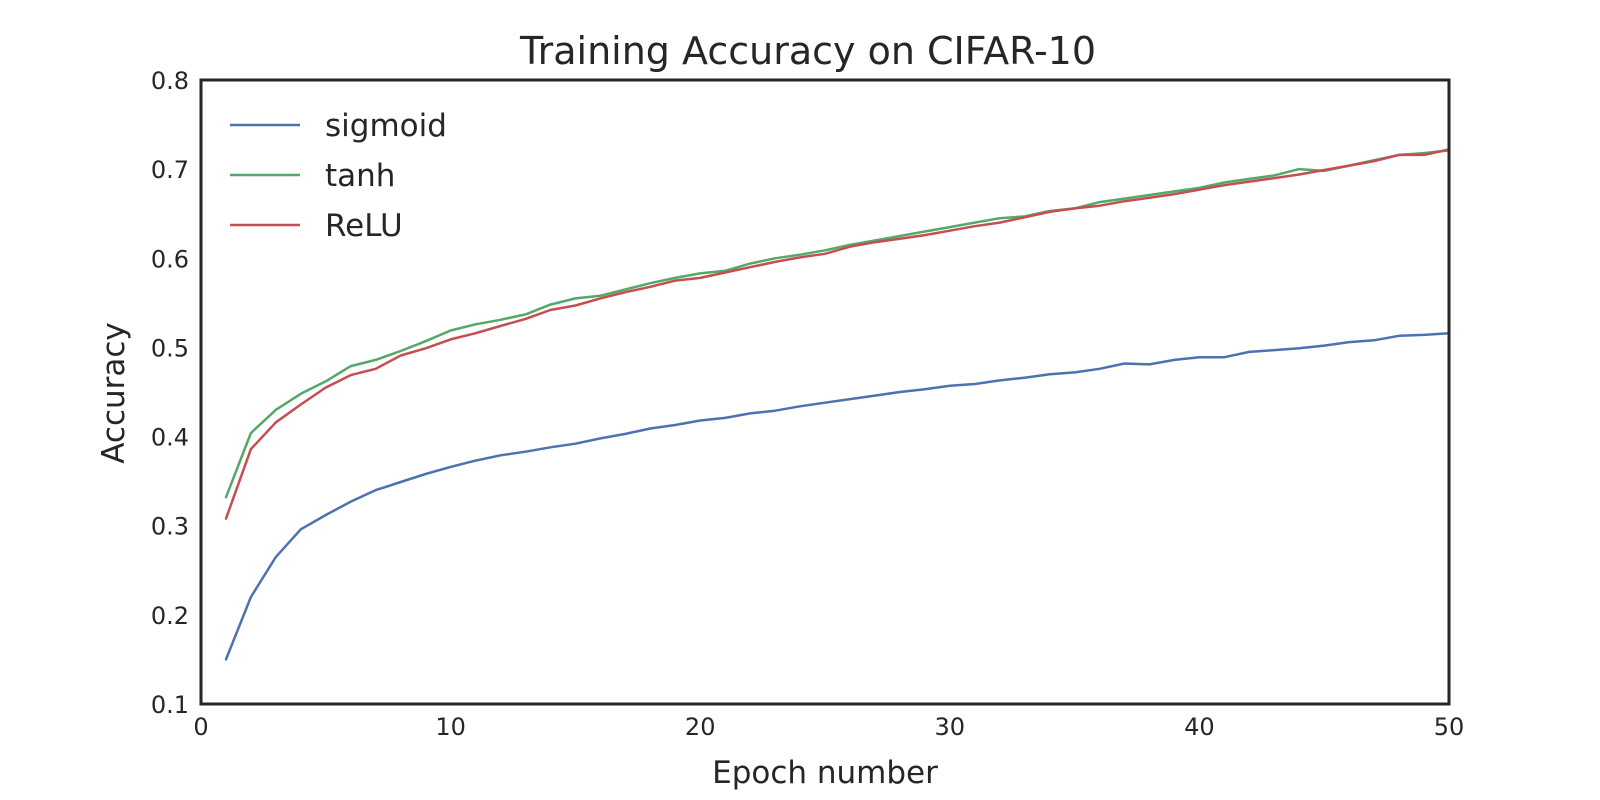 Image resolution: width=1600 pixels, height=800 pixels. What do you see at coordinates (170, 81) in the screenshot?
I see `y-tick-label: 0.8` at bounding box center [170, 81].